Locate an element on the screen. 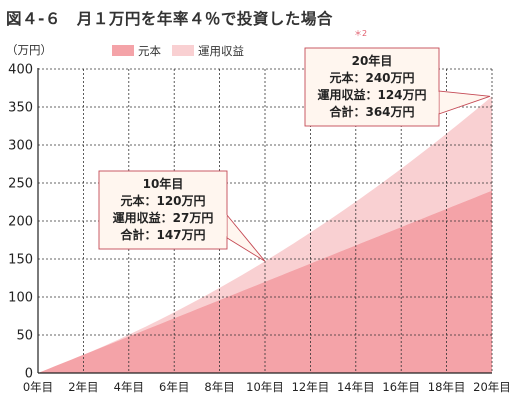 Image resolution: width=524 pixels, height=417 pixels. x-tick-label: 16年目 is located at coordinates (401, 387).